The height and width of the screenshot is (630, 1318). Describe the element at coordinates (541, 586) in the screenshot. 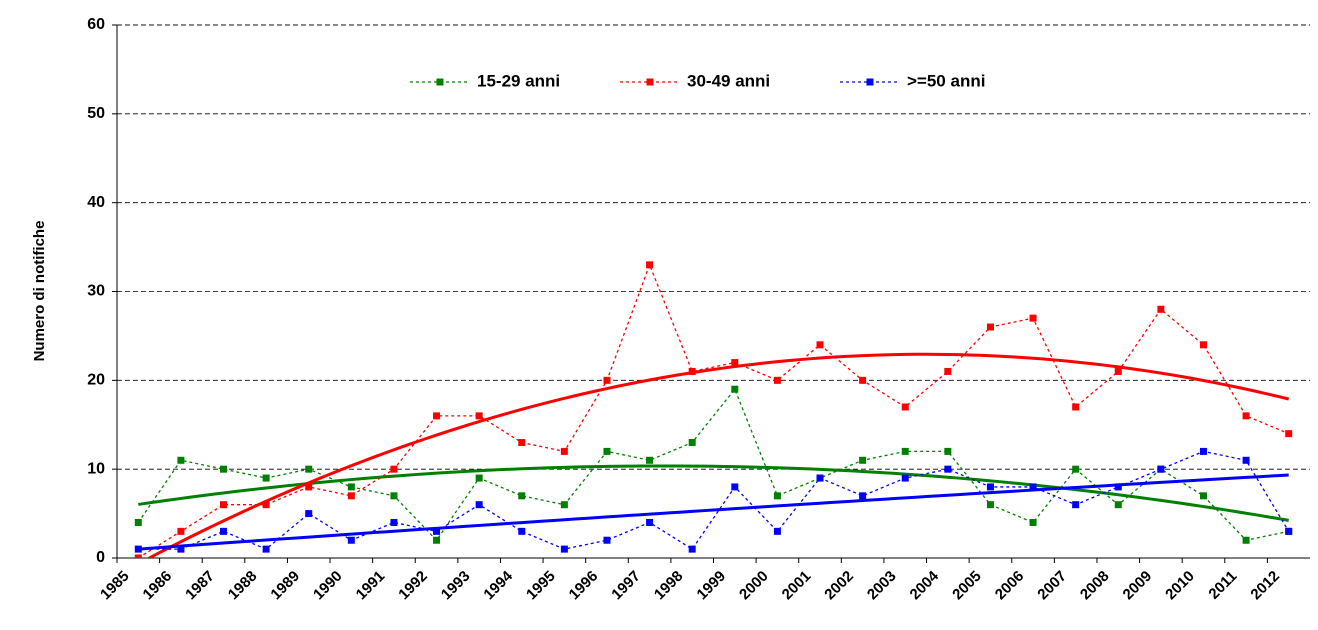

I see `x-tick-label: 1995` at that location.